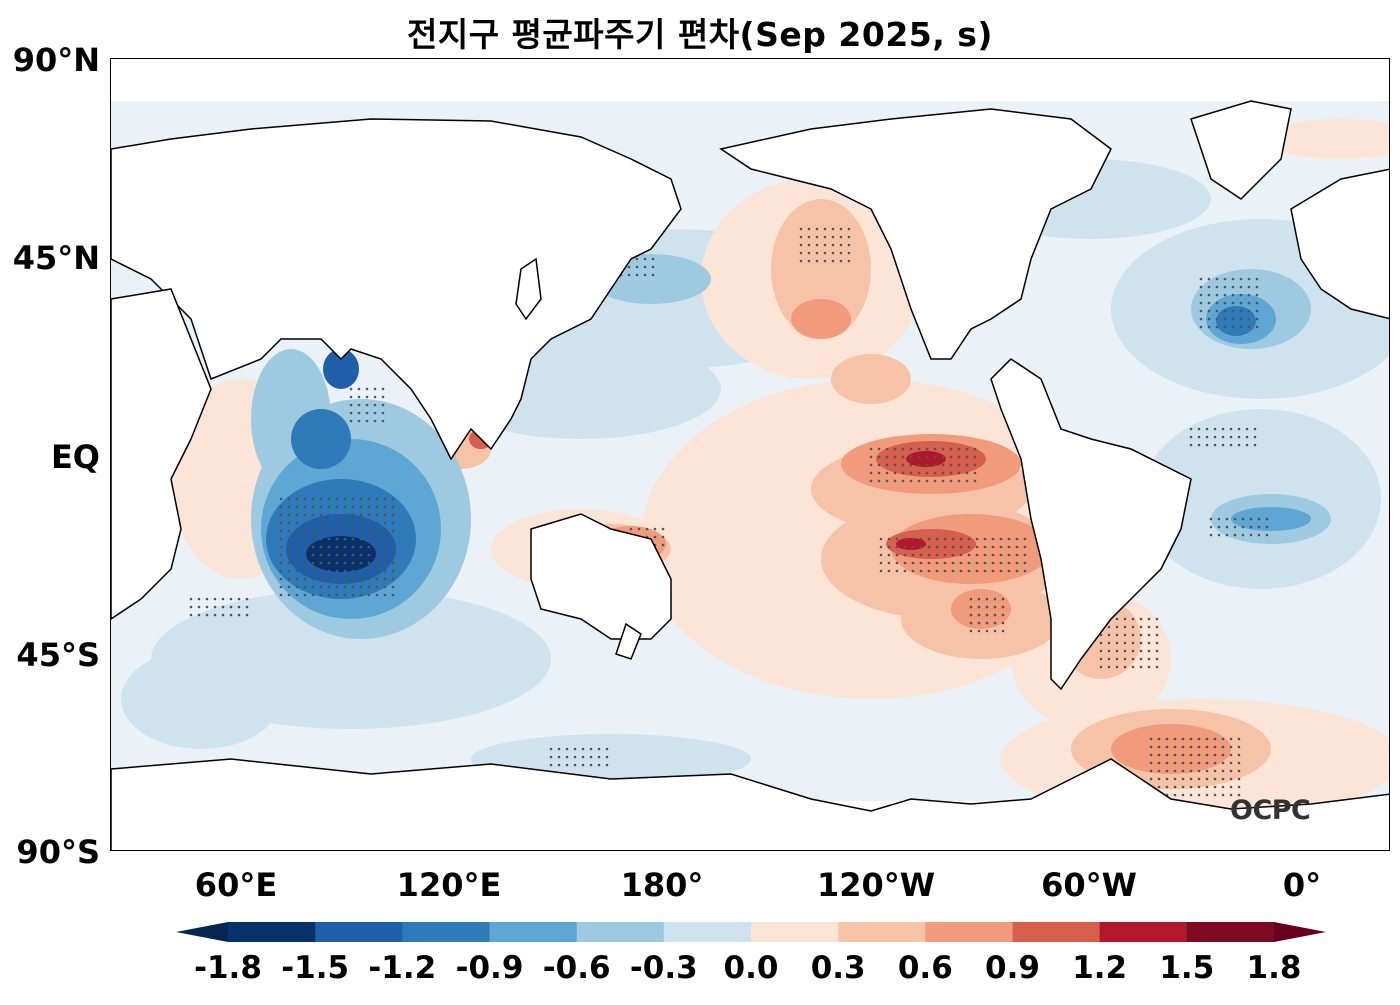  Describe the element at coordinates (489, 968) in the screenshot. I see `colorbar-tick-label: -0.9` at that location.